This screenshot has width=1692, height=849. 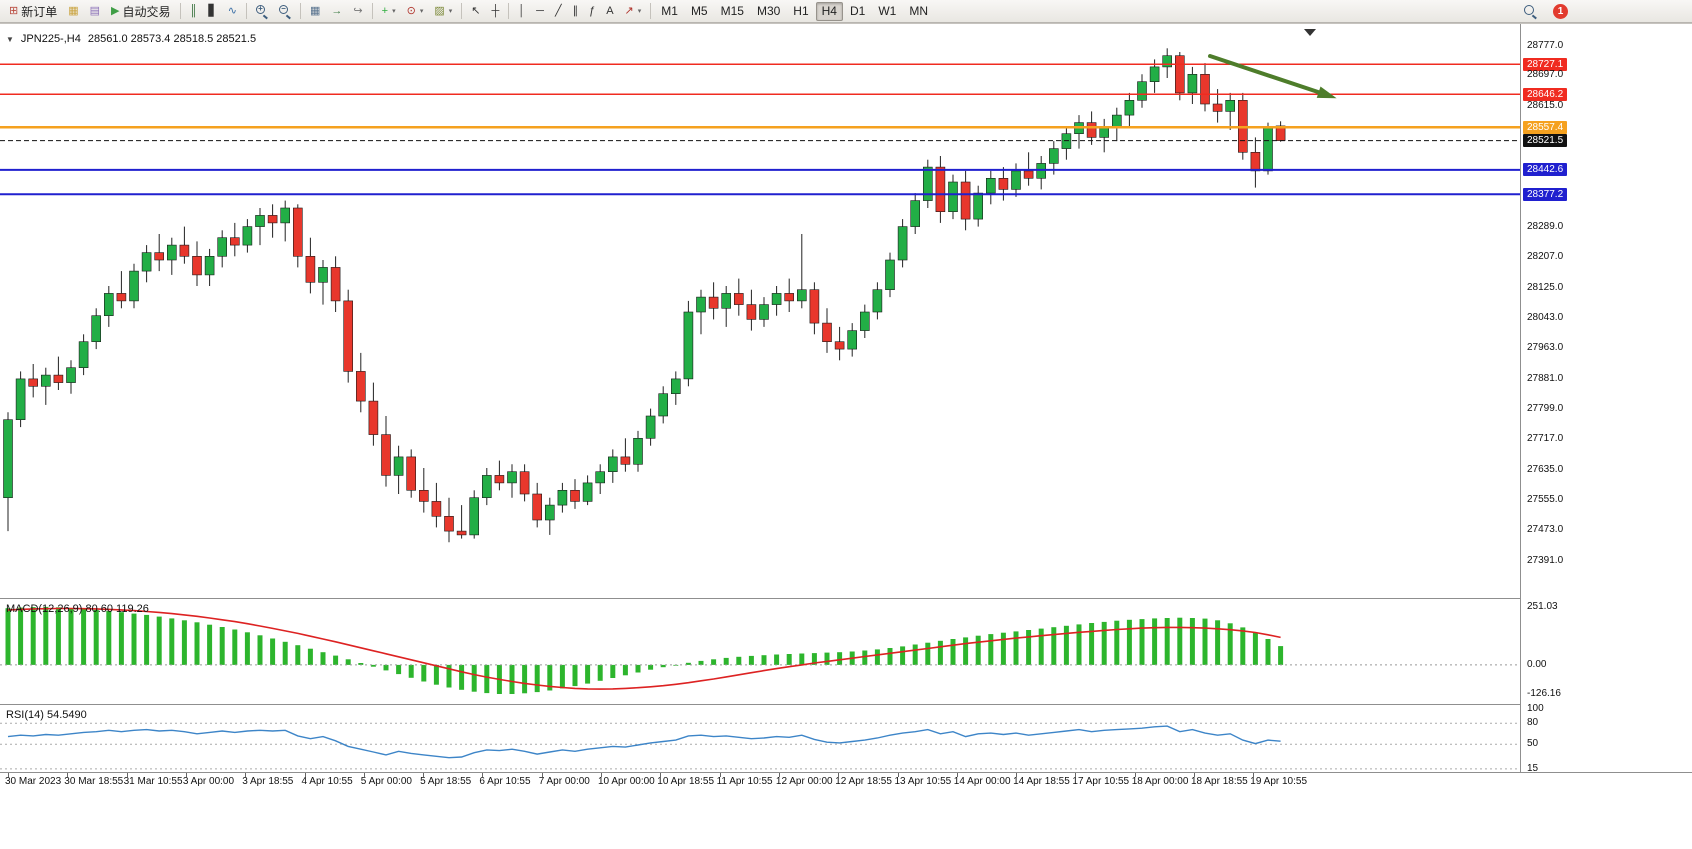 What do you see at coordinates (1101, 781) in the screenshot?
I see `time-axis-label: 17 Apr 10:55` at bounding box center [1101, 781].